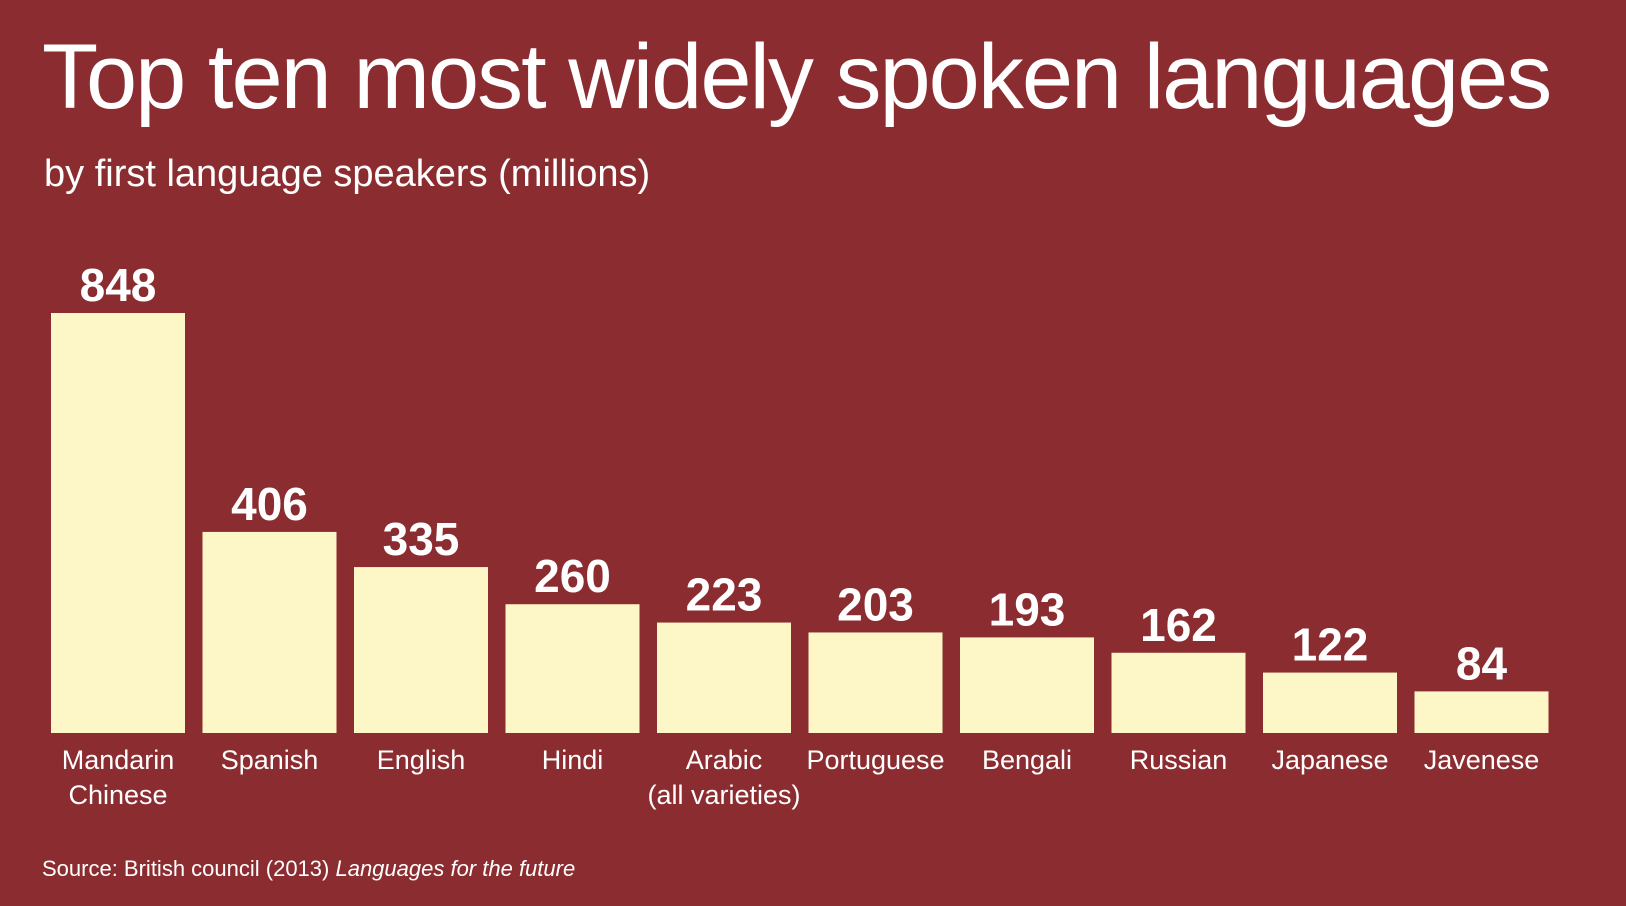 This screenshot has height=906, width=1626. What do you see at coordinates (1027, 760) in the screenshot?
I see `category-label-6: Bengali` at bounding box center [1027, 760].